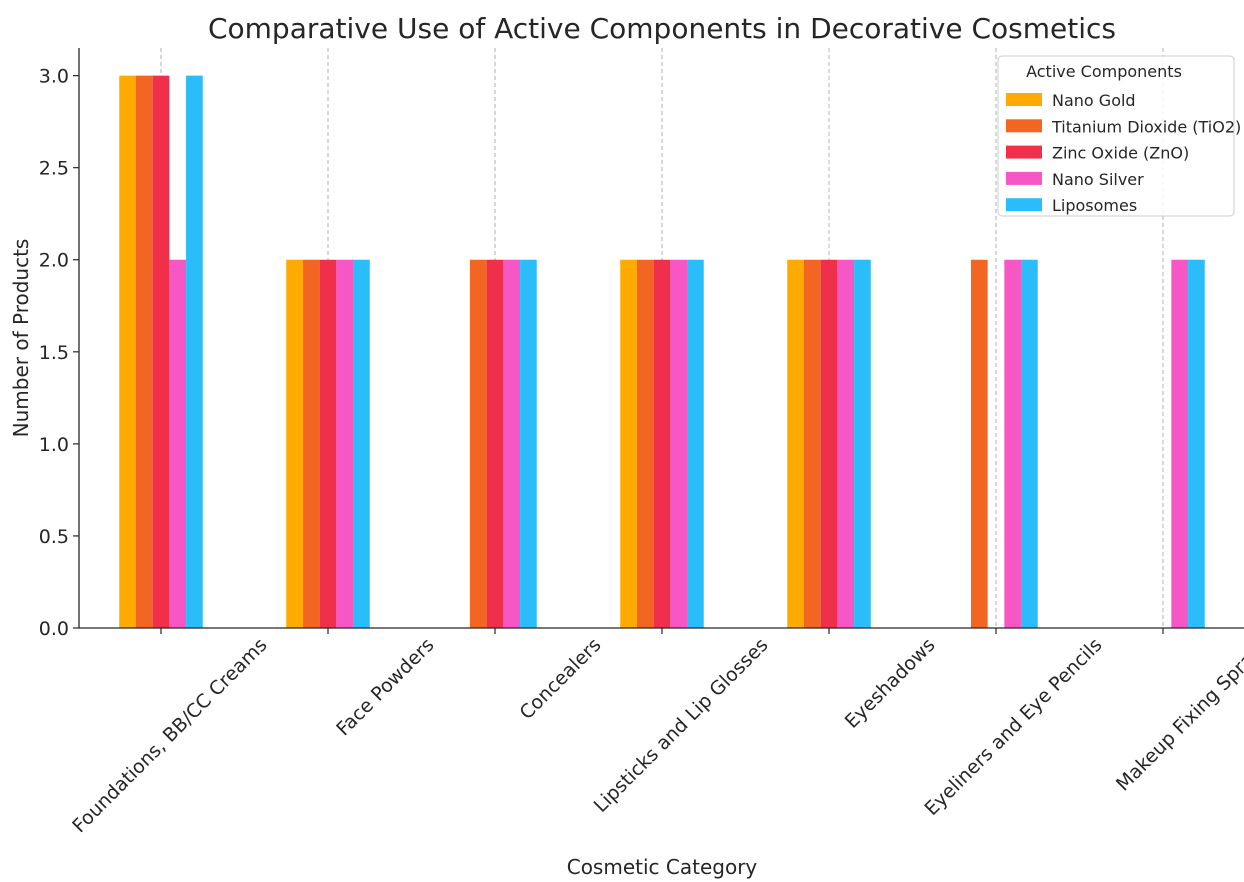 This screenshot has width=1244, height=882. What do you see at coordinates (1094, 100) in the screenshot?
I see `legend-entry: Nano Gold` at bounding box center [1094, 100].